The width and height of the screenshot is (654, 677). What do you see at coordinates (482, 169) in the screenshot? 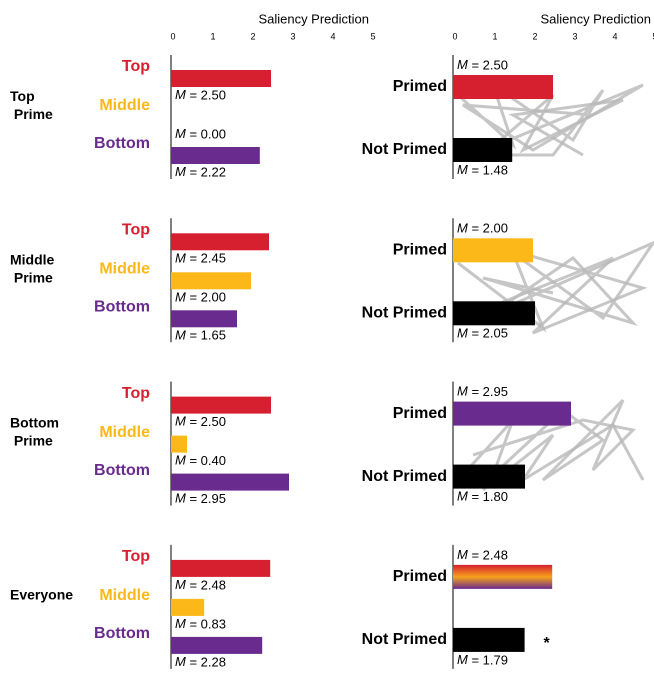
I see `value-label: M = 1.48` at bounding box center [482, 169].